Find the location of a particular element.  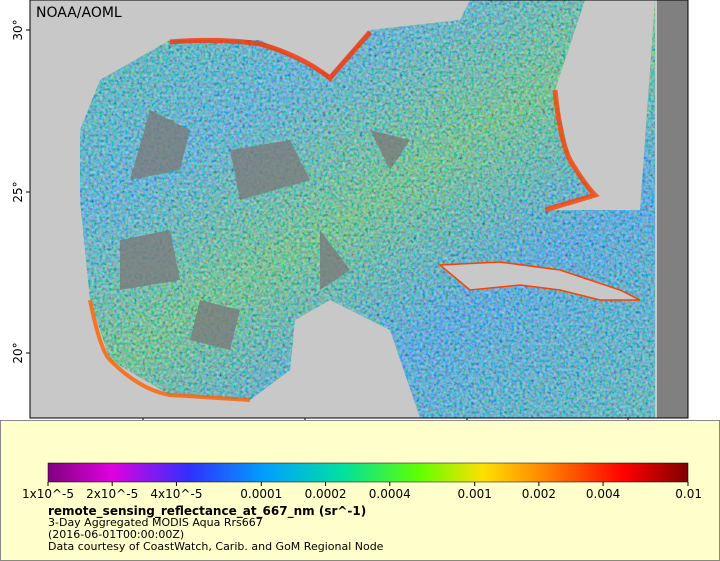

legend-line: (2016-06-01T00:00:00Z) is located at coordinates (116, 534).